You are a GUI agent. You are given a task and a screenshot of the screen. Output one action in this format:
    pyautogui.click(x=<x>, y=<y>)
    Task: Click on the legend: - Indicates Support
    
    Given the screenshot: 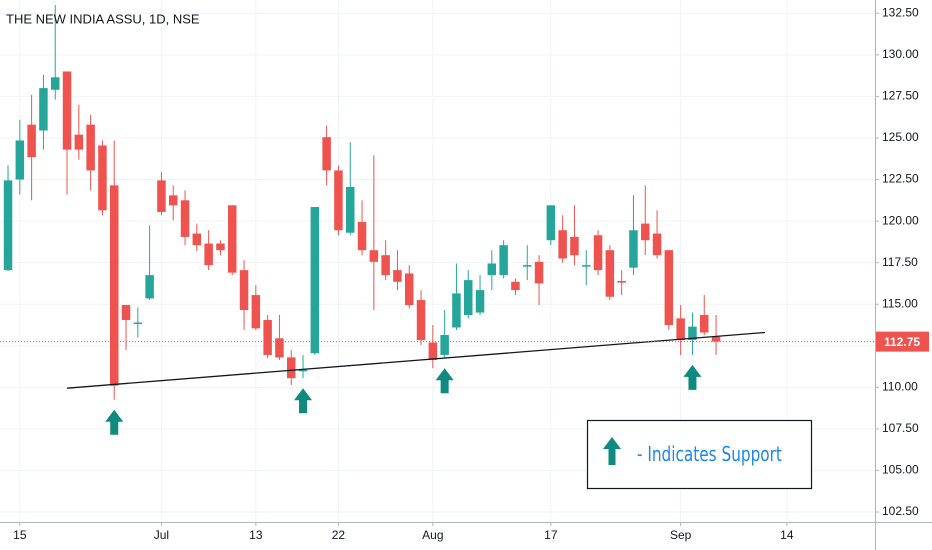 What is the action you would take?
    pyautogui.click(x=699, y=454)
    